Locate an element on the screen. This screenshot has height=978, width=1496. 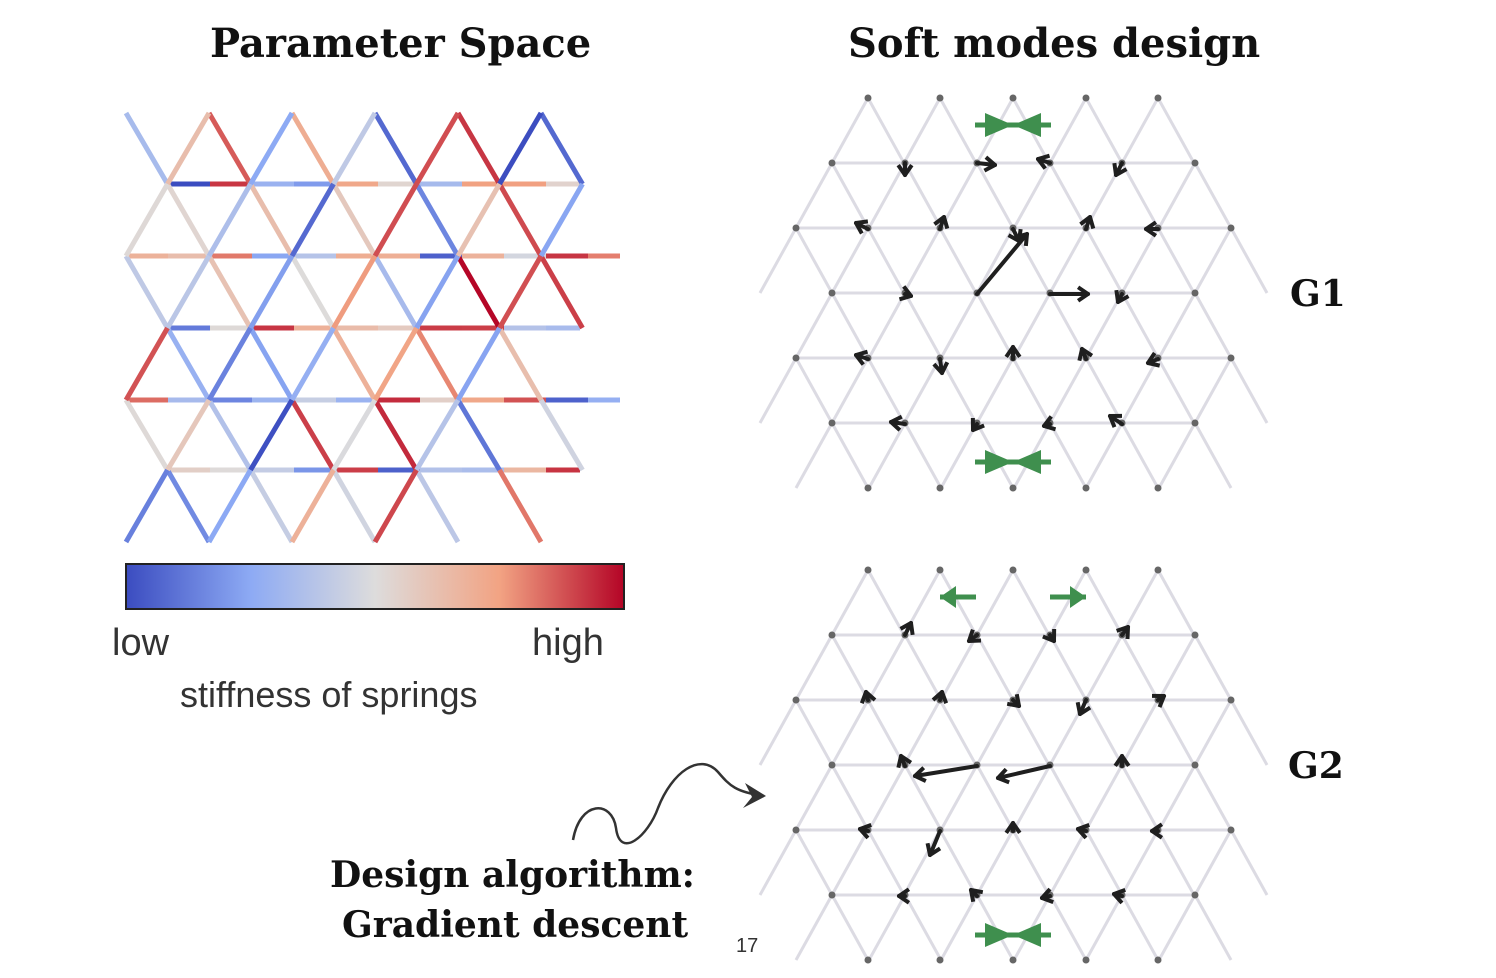
stiffness-network is located at coordinates (371, 327).